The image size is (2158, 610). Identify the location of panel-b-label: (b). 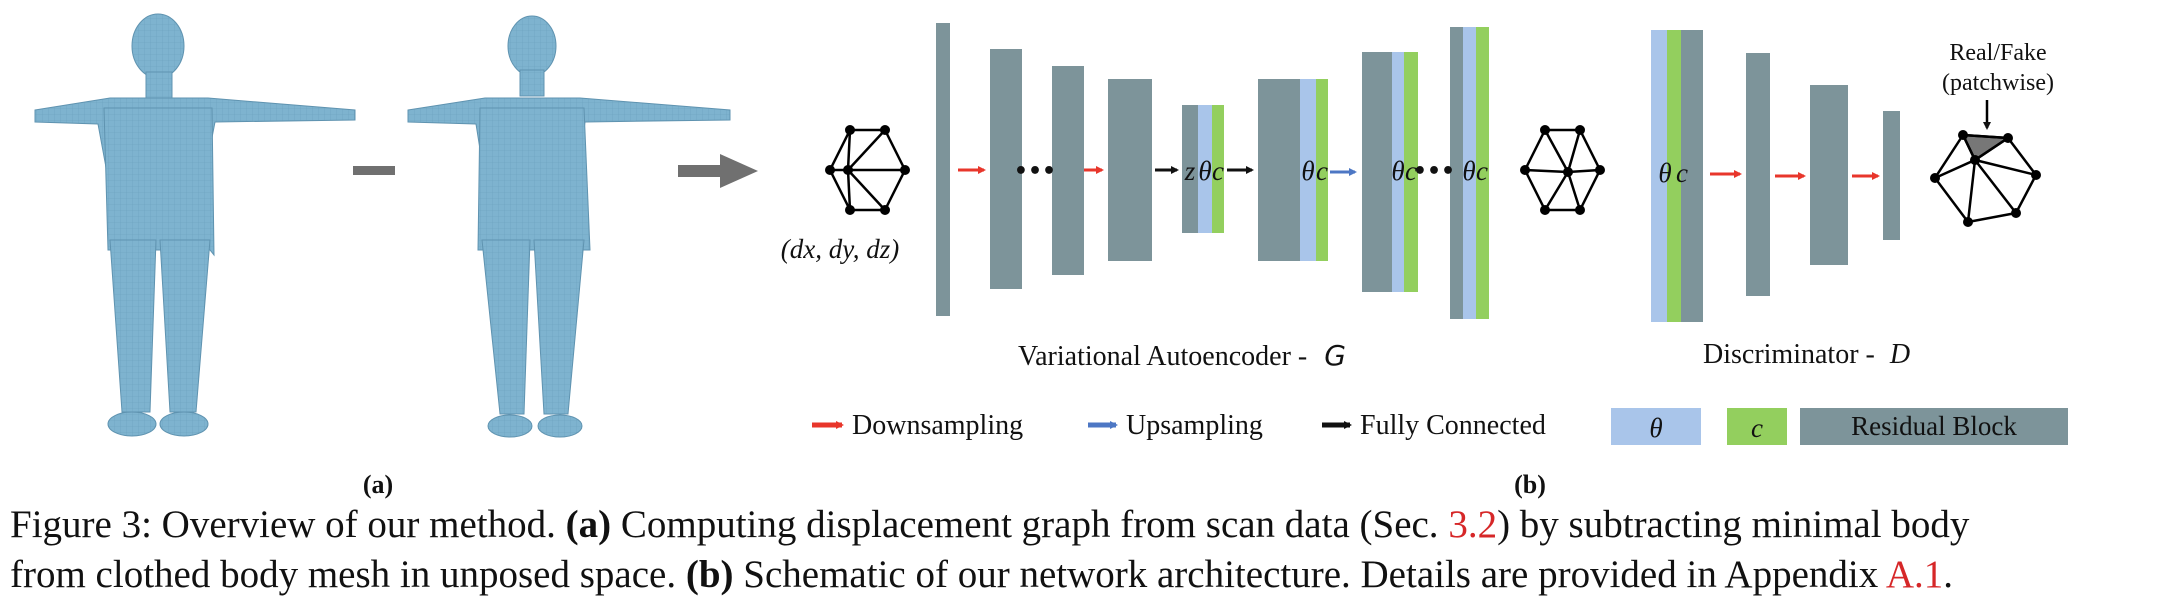
(1530, 484).